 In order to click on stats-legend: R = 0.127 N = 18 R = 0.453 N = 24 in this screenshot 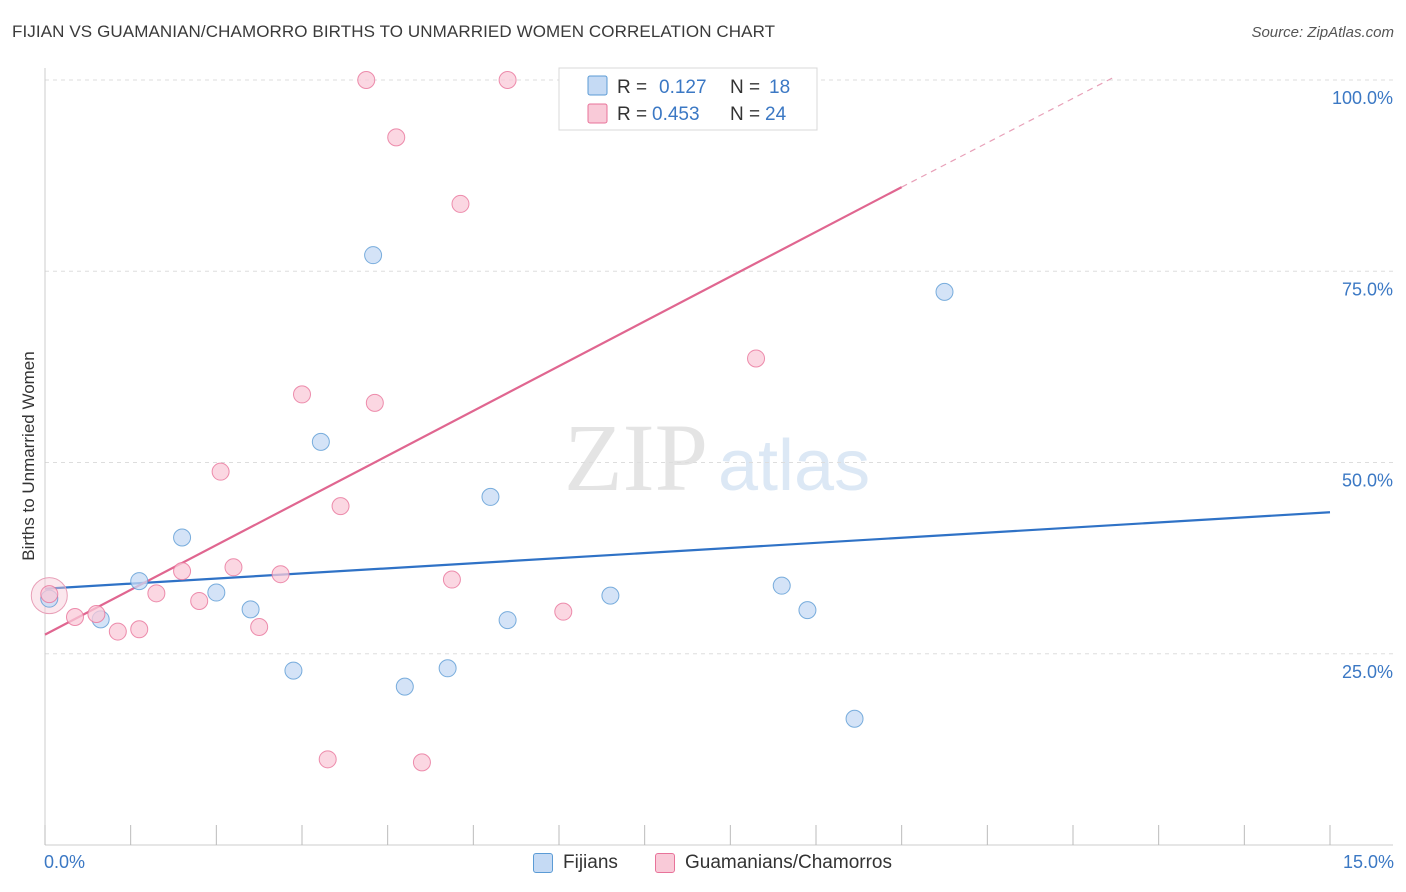, I will do `click(688, 99)`.